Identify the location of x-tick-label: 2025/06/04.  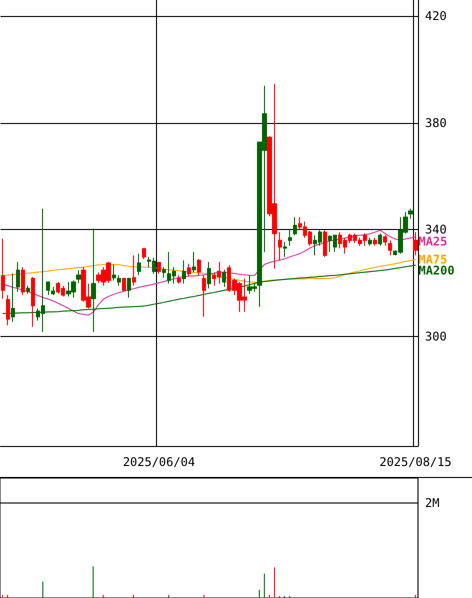
(159, 462).